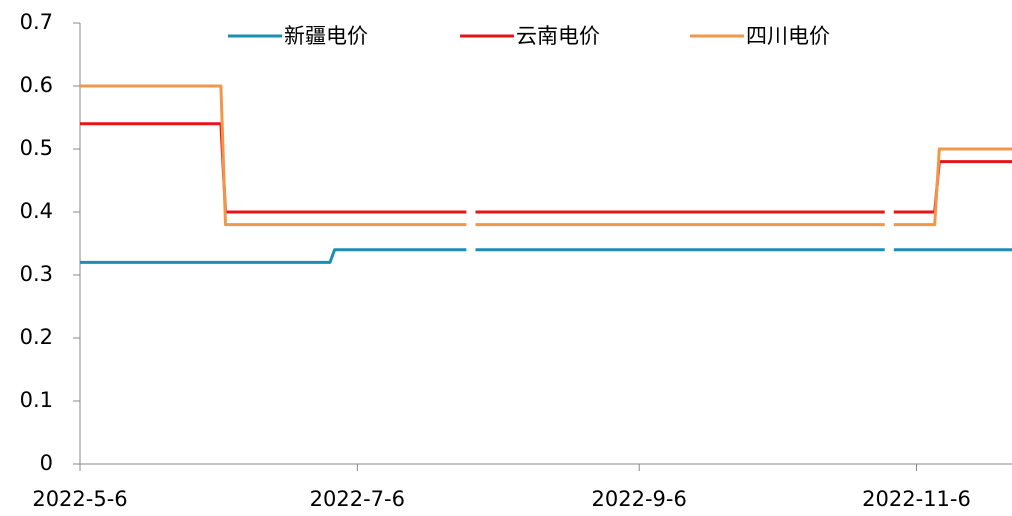  Describe the element at coordinates (79, 499) in the screenshot. I see `x-tick-label: 2022-5-6` at that location.